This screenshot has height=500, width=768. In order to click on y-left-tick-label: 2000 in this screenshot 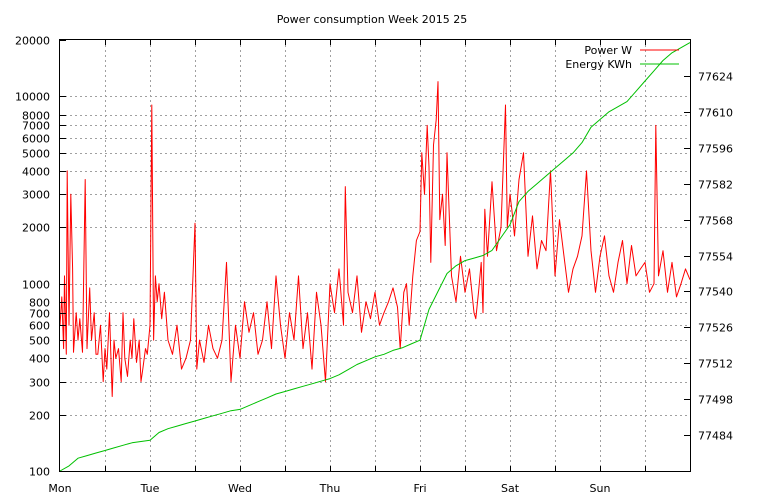, I will do `click(36, 228)`.